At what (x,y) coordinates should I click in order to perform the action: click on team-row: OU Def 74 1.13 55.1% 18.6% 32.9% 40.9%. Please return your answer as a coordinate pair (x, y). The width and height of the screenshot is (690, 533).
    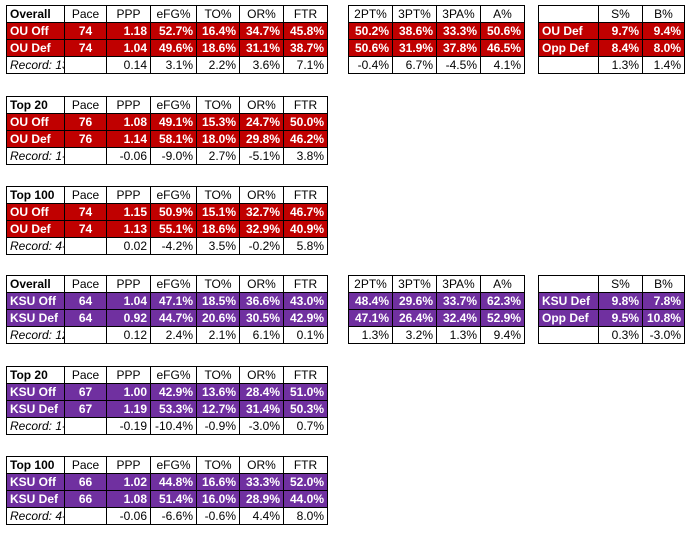
    Looking at the image, I should click on (167, 229).